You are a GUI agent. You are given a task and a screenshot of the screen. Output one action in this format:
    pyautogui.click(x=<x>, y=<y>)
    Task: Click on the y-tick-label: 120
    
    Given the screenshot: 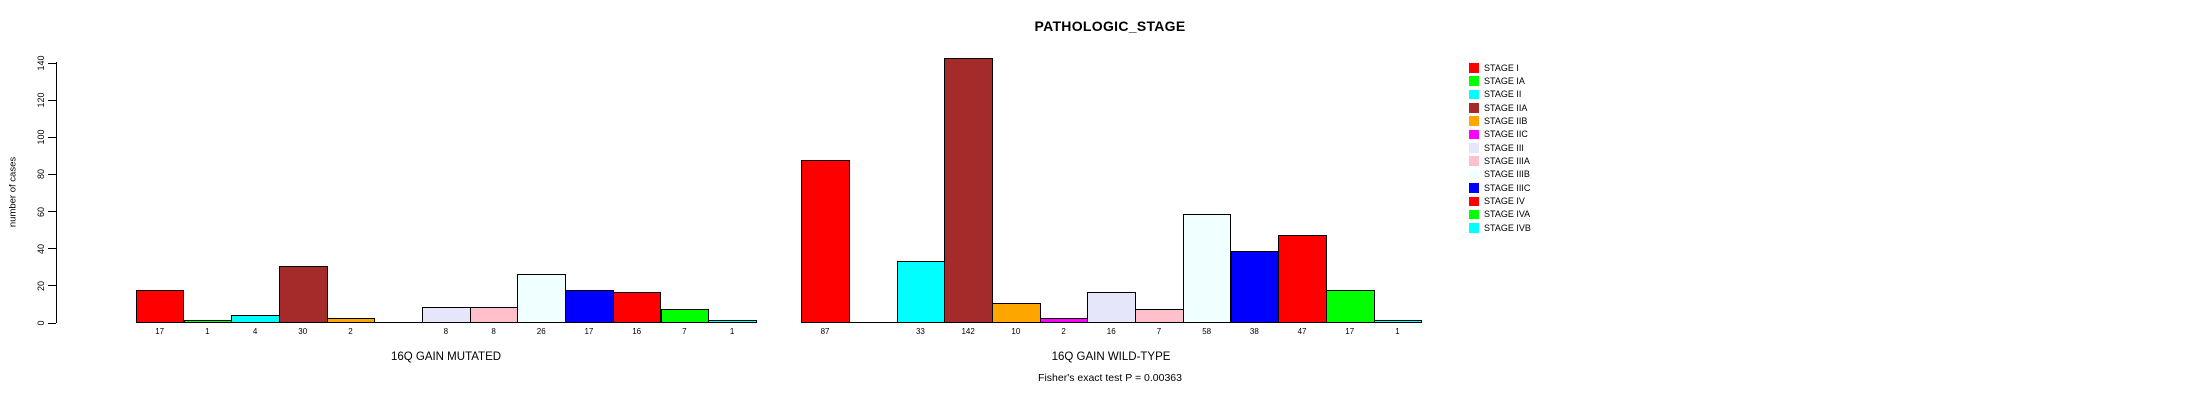 What is the action you would take?
    pyautogui.click(x=41, y=100)
    